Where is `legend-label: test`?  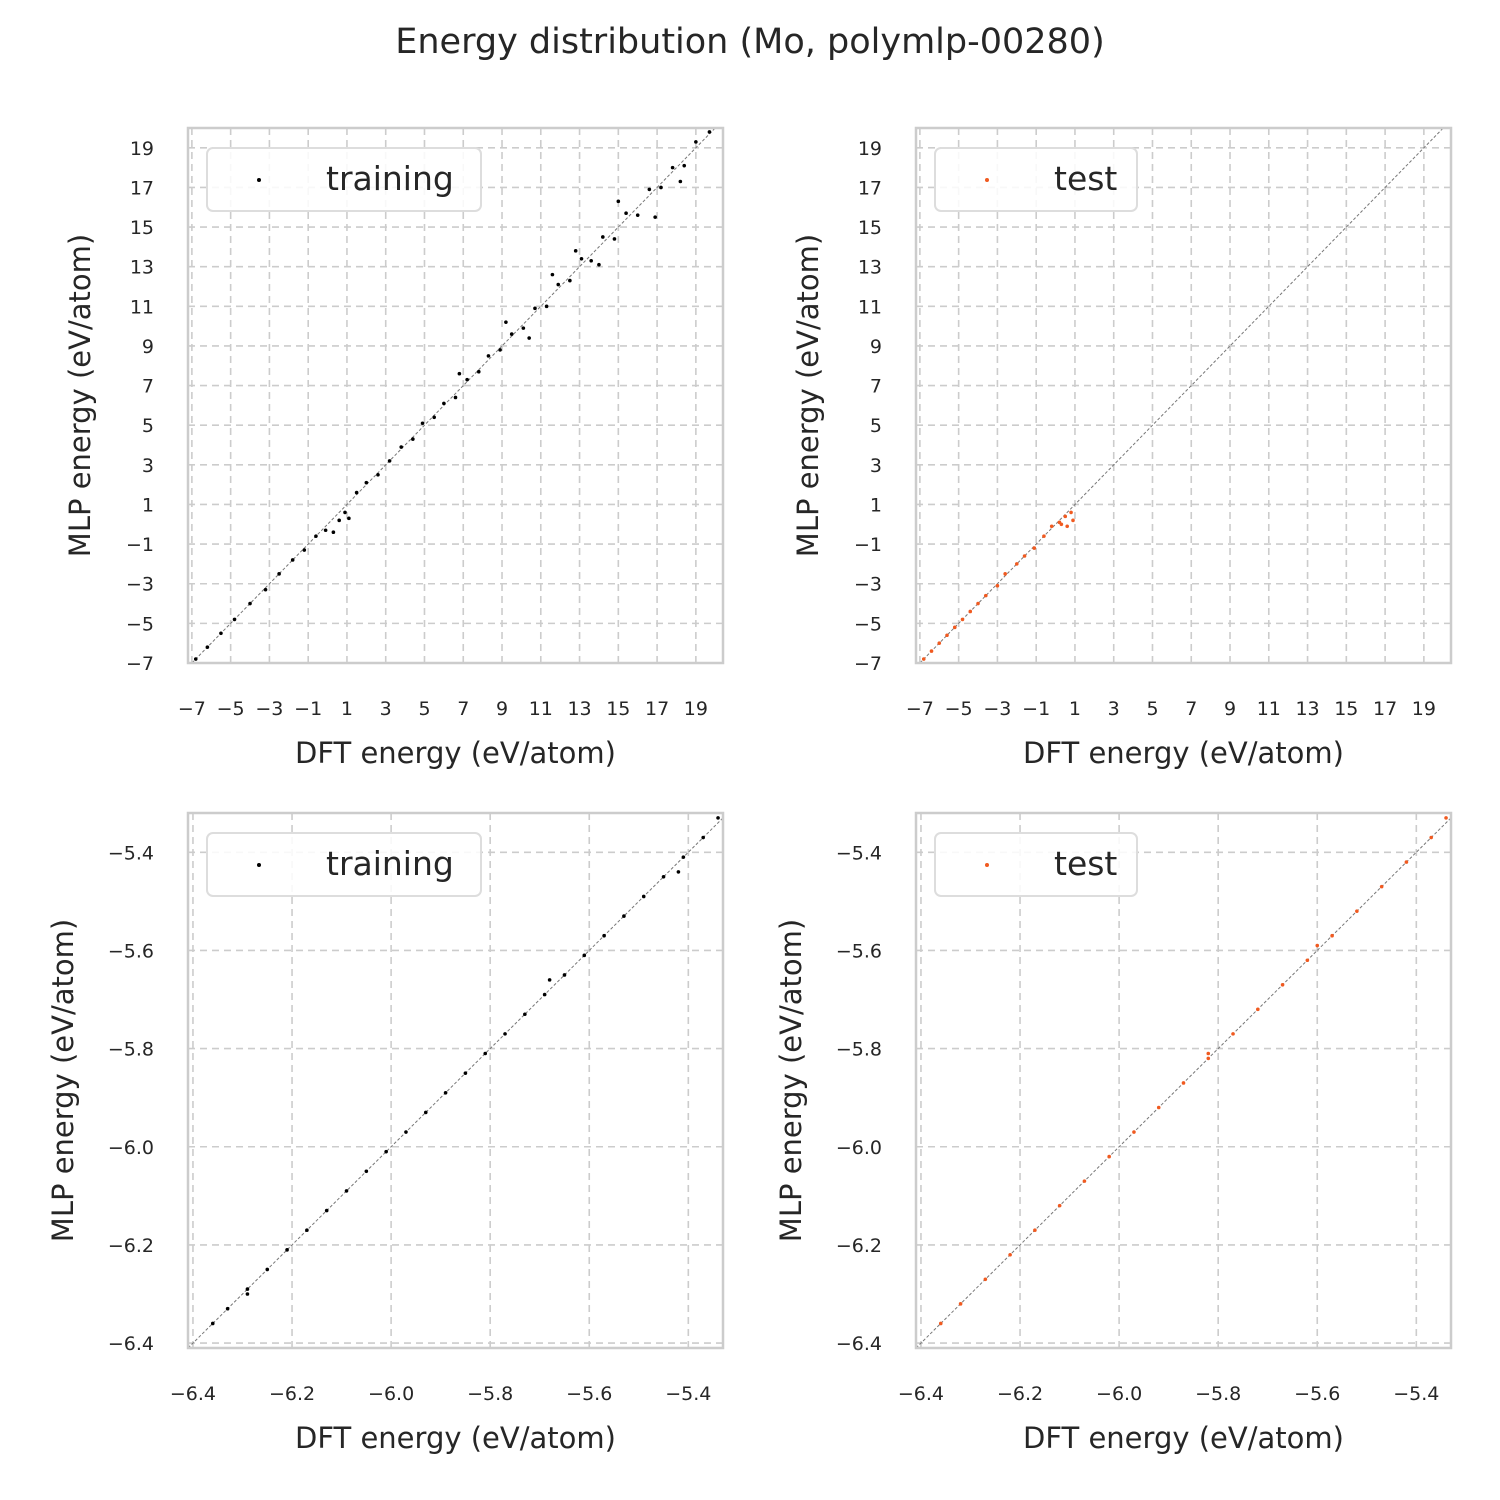 legend-label: test is located at coordinates (1085, 863).